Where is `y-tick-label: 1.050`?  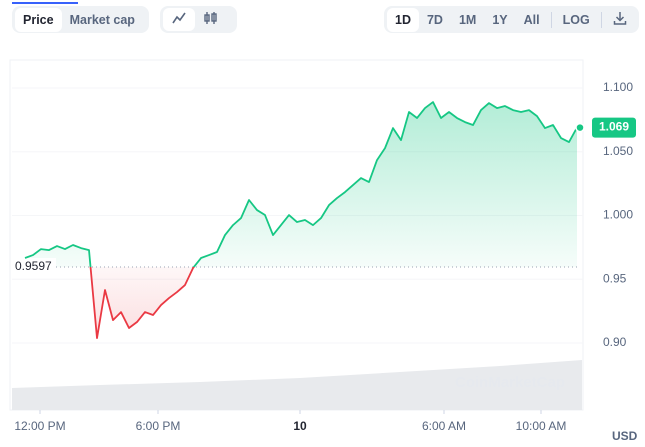
y-tick-label: 1.050 is located at coordinates (618, 151).